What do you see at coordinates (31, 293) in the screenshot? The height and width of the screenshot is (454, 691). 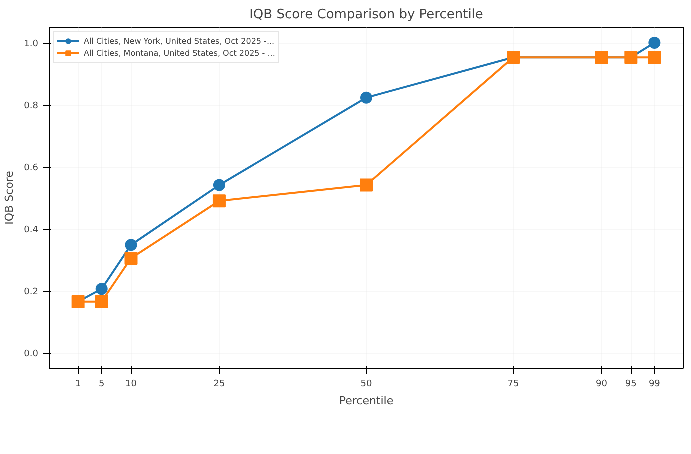 I see `y-tick-label: 0.2` at bounding box center [31, 293].